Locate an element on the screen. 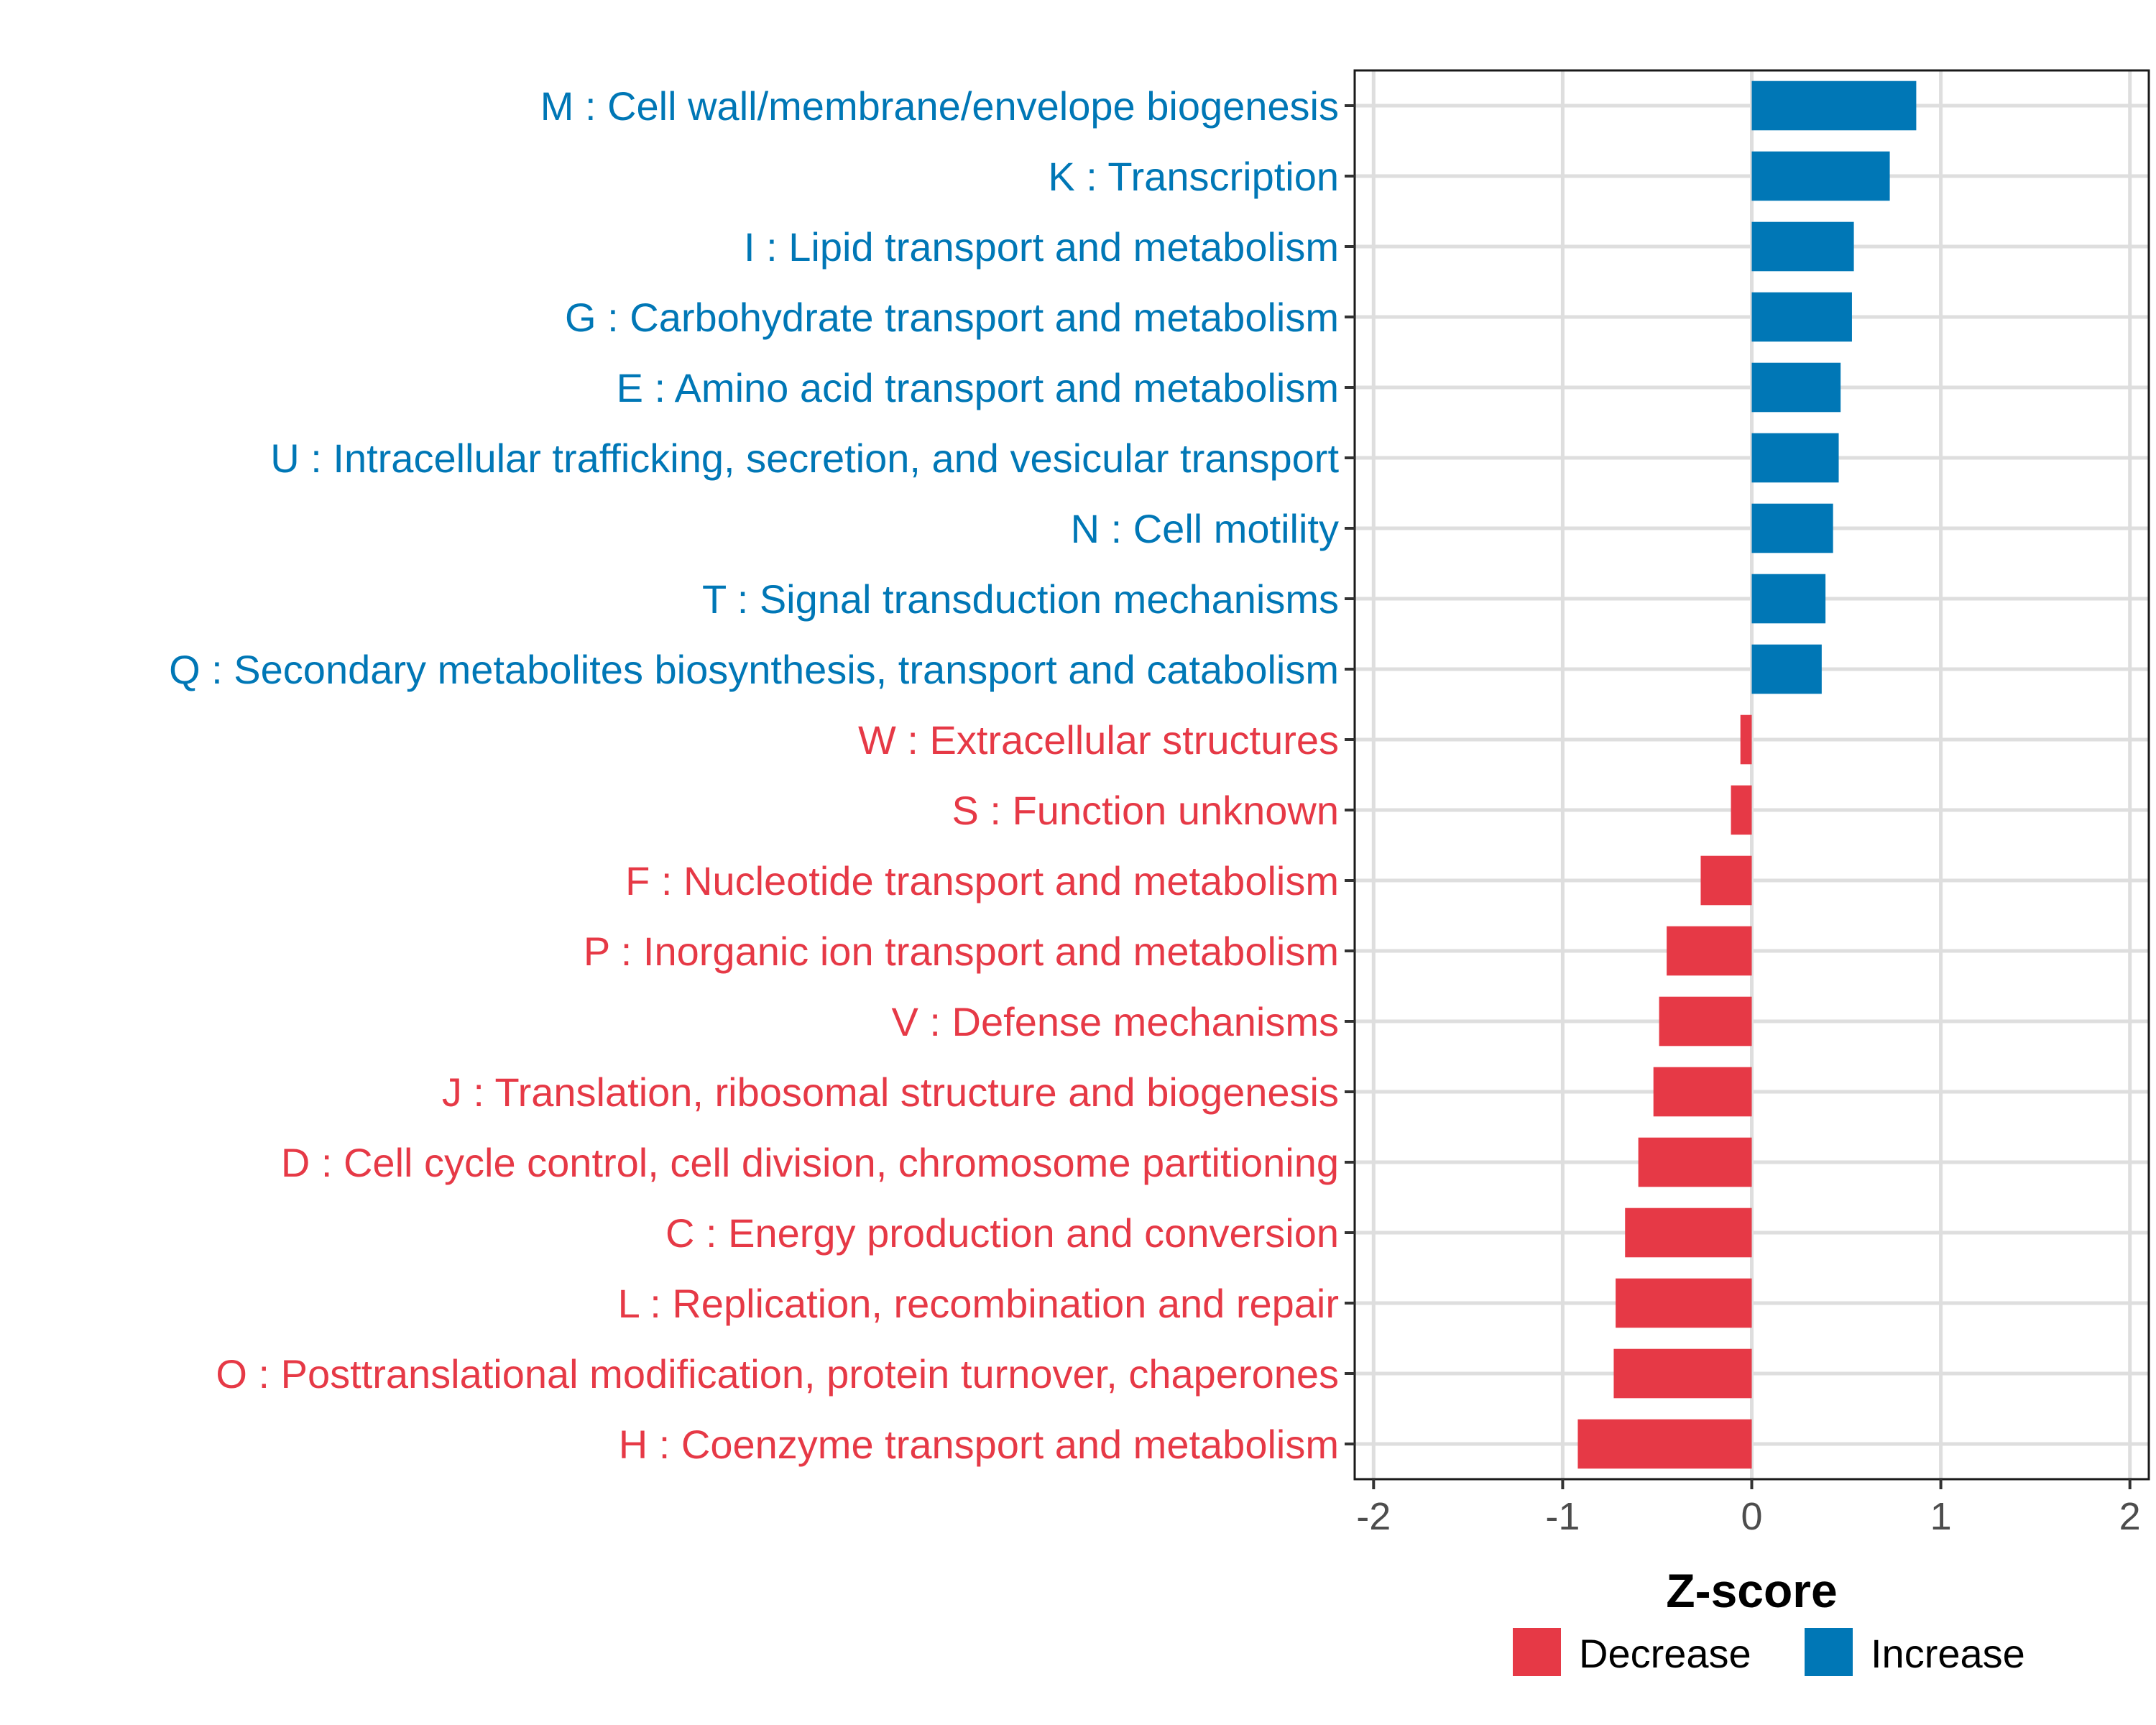 The height and width of the screenshot is (1725, 2156). legend: Decrease Increase is located at coordinates (1769, 1652).